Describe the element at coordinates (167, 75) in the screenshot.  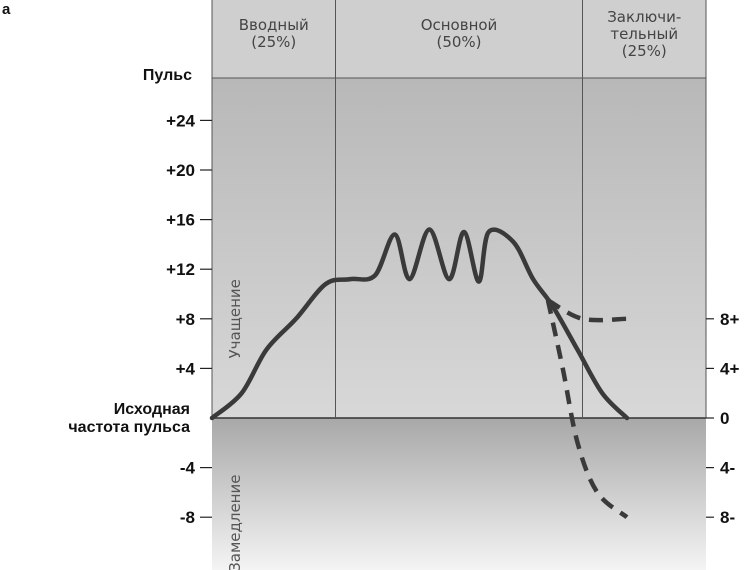
I see `y-axis-title: Пульс` at that location.